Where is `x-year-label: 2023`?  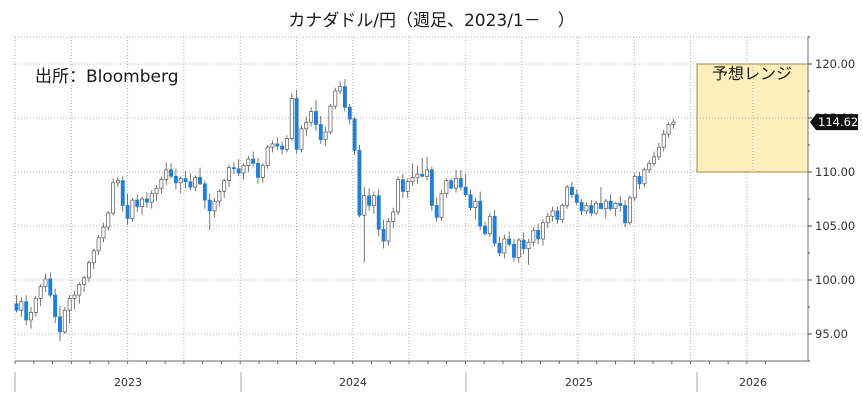
x-year-label: 2023 is located at coordinates (128, 382).